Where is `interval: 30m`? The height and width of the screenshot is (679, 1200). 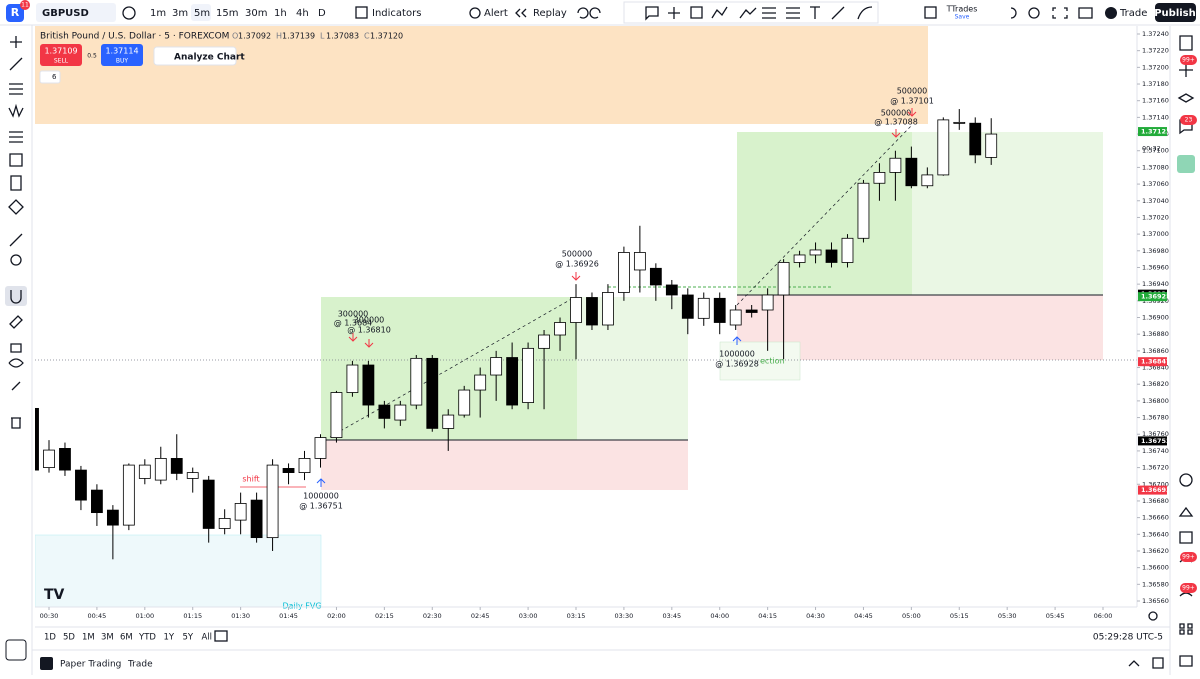
interval: 30m is located at coordinates (256, 13).